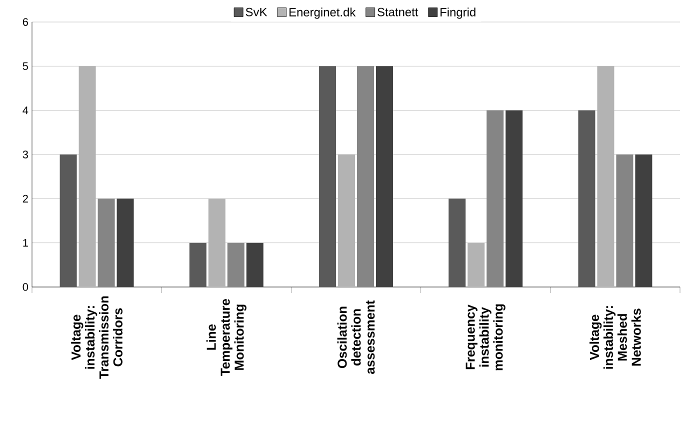 This screenshot has height=422, width=686. Describe the element at coordinates (96, 337) in the screenshot. I see `x-tick-label: Voltage instability: Transmission Corridors` at that location.